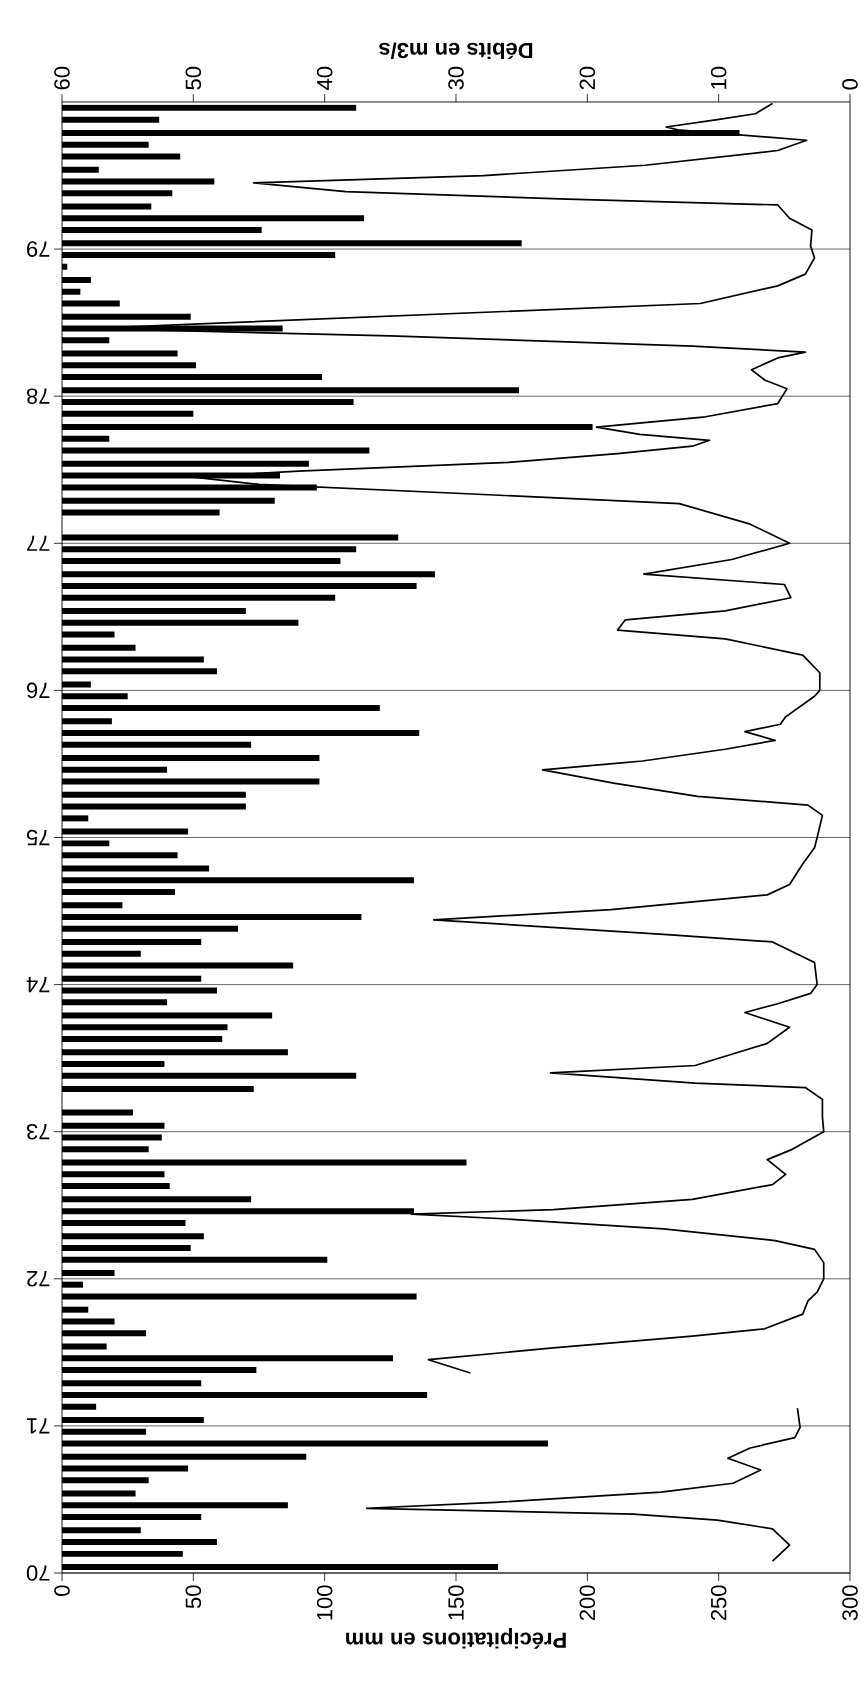 This screenshot has width=868, height=1682. What do you see at coordinates (850, 1603) in the screenshot?
I see `x-tick-label: 300` at bounding box center [850, 1603].